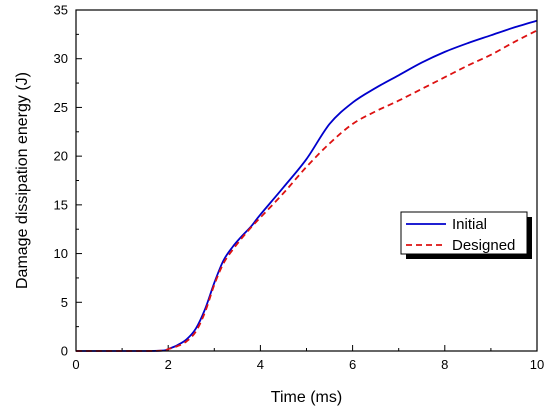 The image size is (550, 410). I want to click on y-axis-title: Damage dissipation energy (J), so click(22, 180).